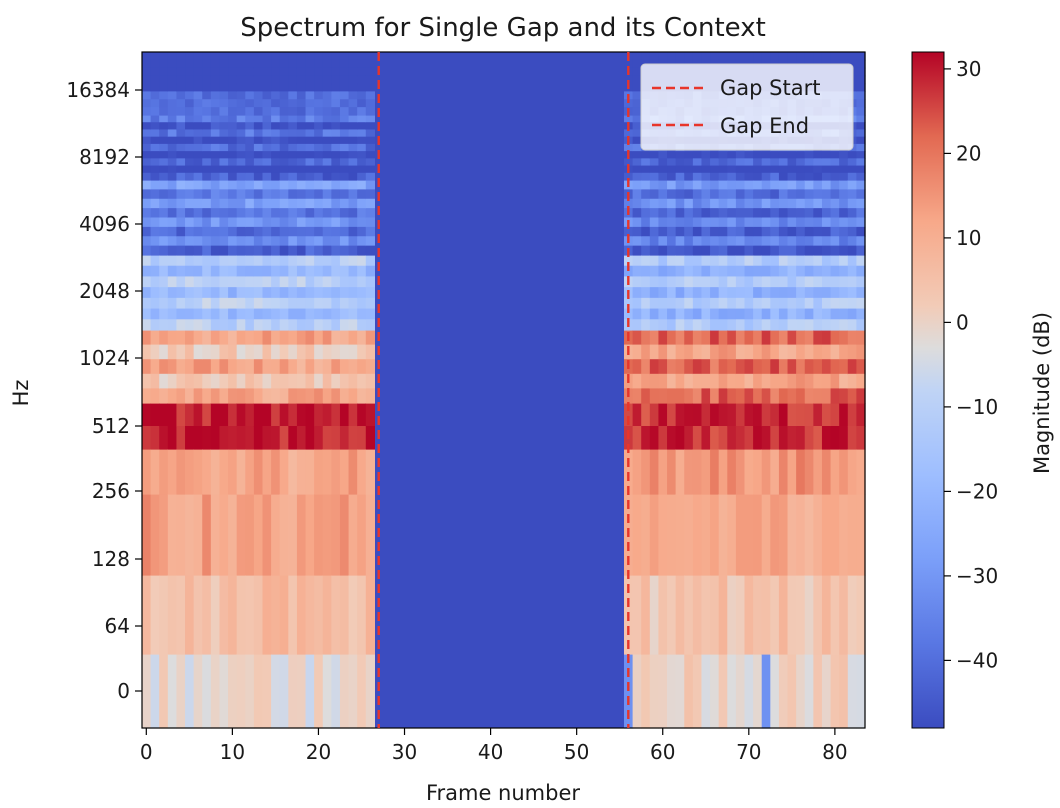 This screenshot has width=1060, height=808. What do you see at coordinates (977, 491) in the screenshot?
I see `colorbar-tick-label: −20` at bounding box center [977, 491].